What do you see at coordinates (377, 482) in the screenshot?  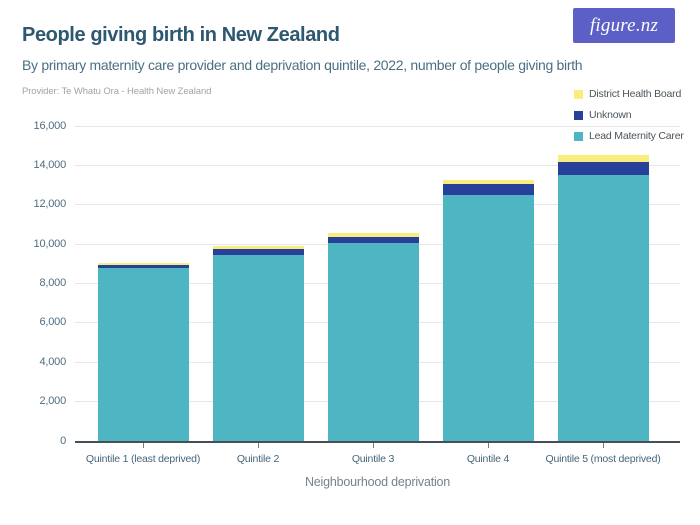 I see `x-axis-title: Neighbourhood deprivation` at bounding box center [377, 482].